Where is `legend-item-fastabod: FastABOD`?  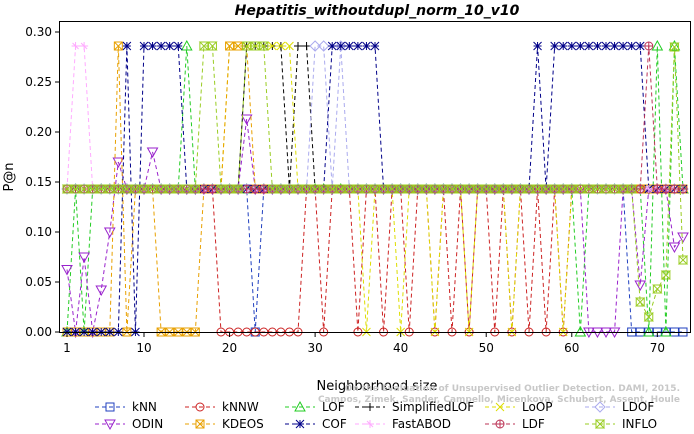
legend-item-fastabod: FastABOD is located at coordinates (403, 424).